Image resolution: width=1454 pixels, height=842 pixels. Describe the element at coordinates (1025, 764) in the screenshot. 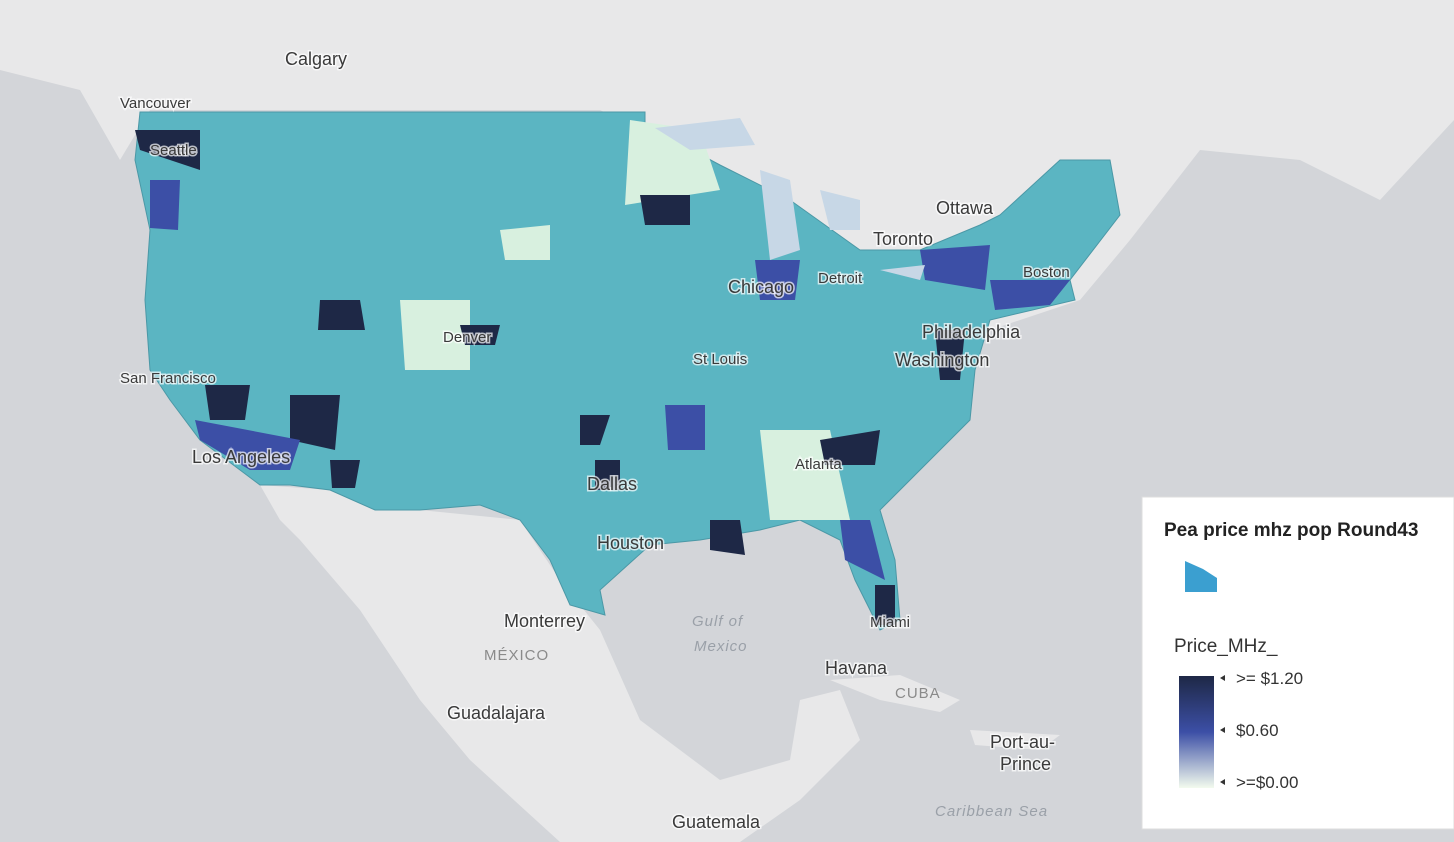

I see `place-label: Prince` at that location.